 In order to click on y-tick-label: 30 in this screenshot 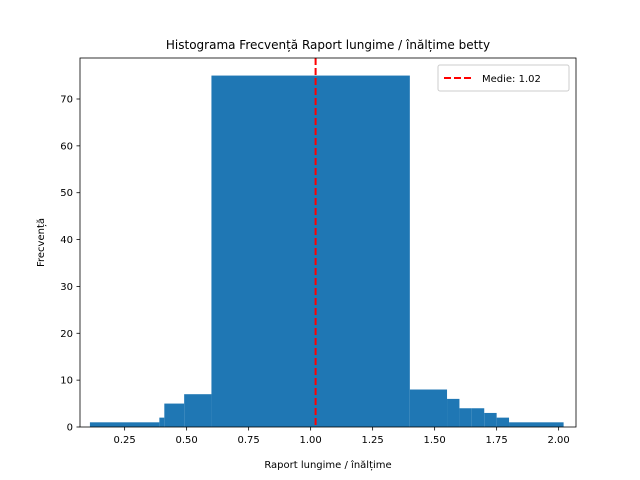, I will do `click(66, 287)`.